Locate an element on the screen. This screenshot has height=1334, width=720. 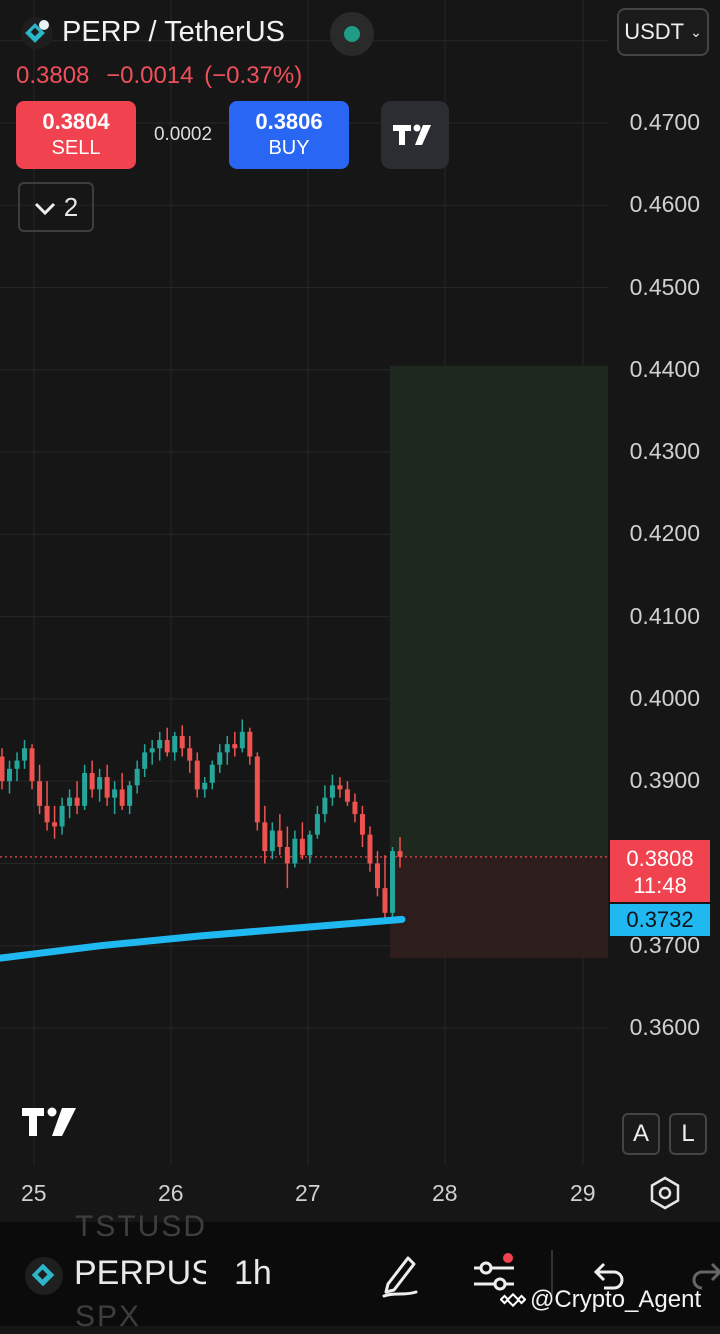
change-abs: −0.0014 is located at coordinates (150, 75).